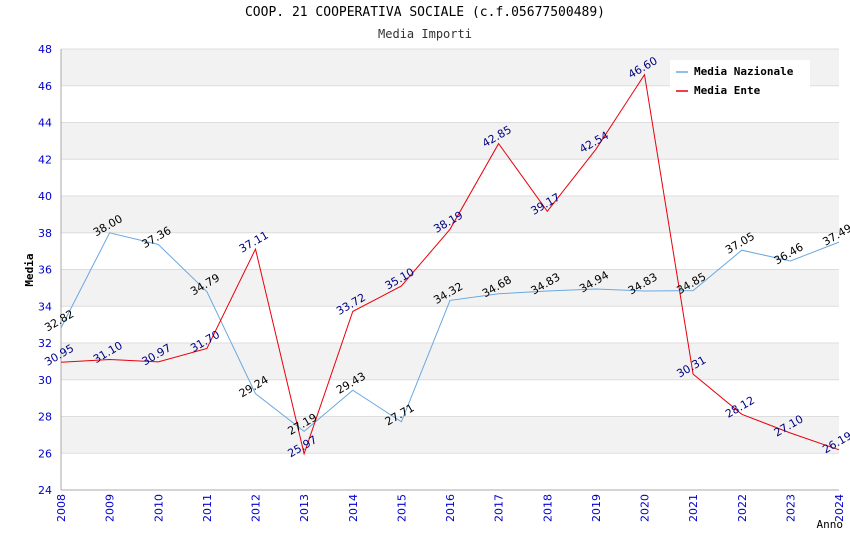  Describe the element at coordinates (742, 508) in the screenshot. I see `x-tick-label: 2022` at that location.